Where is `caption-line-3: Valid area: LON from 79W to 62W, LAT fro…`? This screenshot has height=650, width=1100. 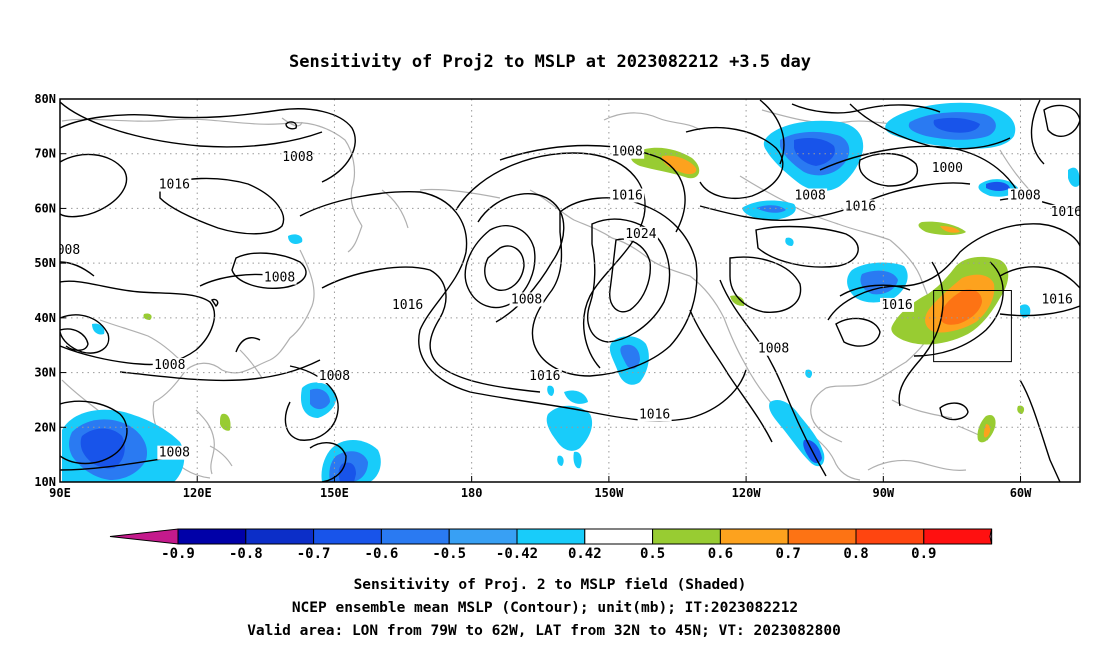
caption-line-3: Valid area: LON from 79W to 62W, LAT fro… is located at coordinates (544, 631).